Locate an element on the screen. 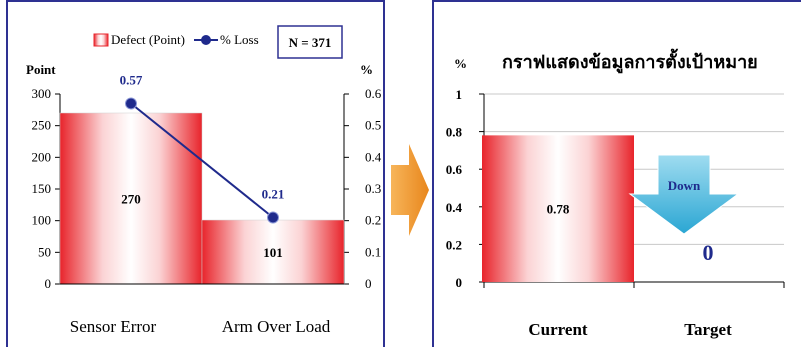 This screenshot has width=801, height=347. y2-tick-label: 0.3 is located at coordinates (373, 188).